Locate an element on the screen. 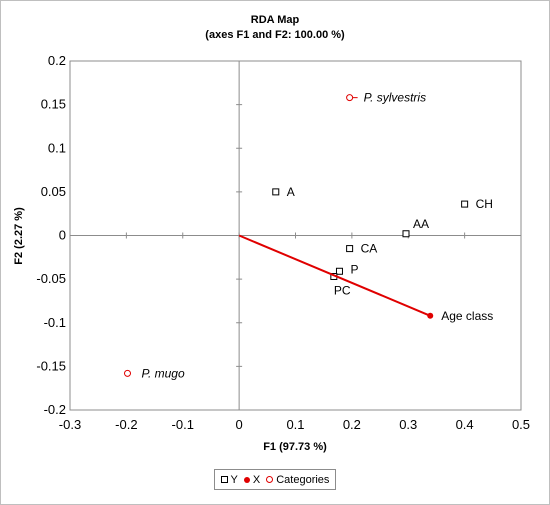 The height and width of the screenshot is (505, 550). point-label-age-class: Age class is located at coordinates (467, 316).